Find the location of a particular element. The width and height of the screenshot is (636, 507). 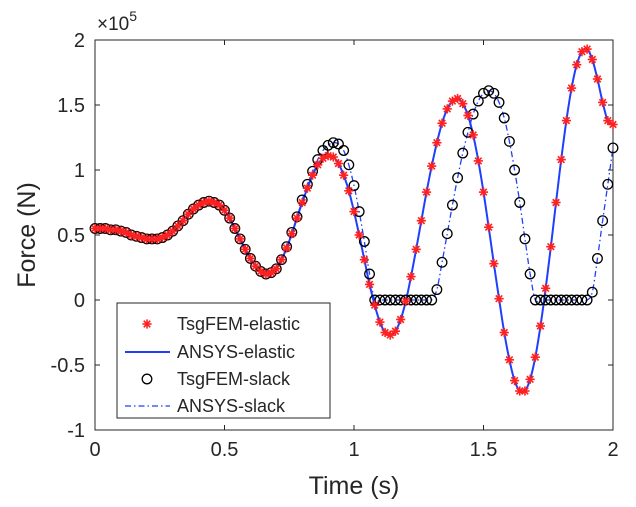

x-axis-label: Time (s) is located at coordinates (354, 486).